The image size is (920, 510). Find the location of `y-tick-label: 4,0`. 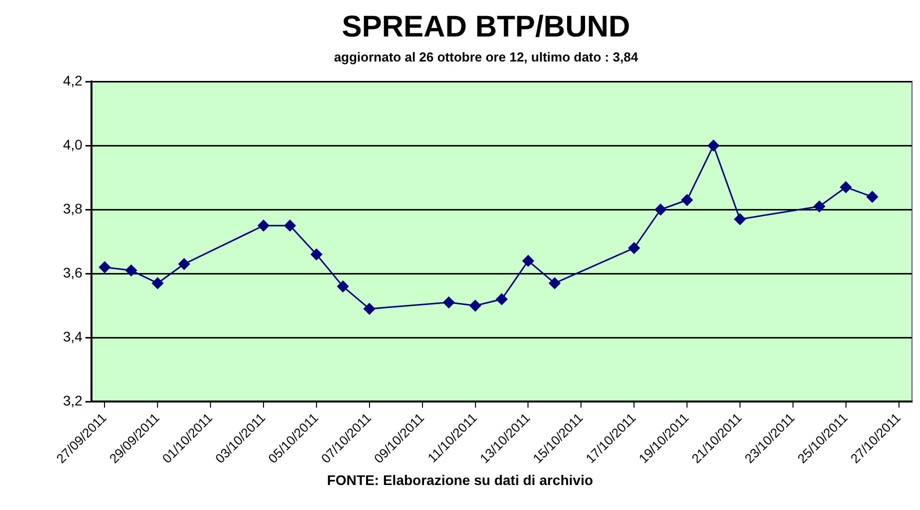

y-tick-label: 4,0 is located at coordinates (72, 144).